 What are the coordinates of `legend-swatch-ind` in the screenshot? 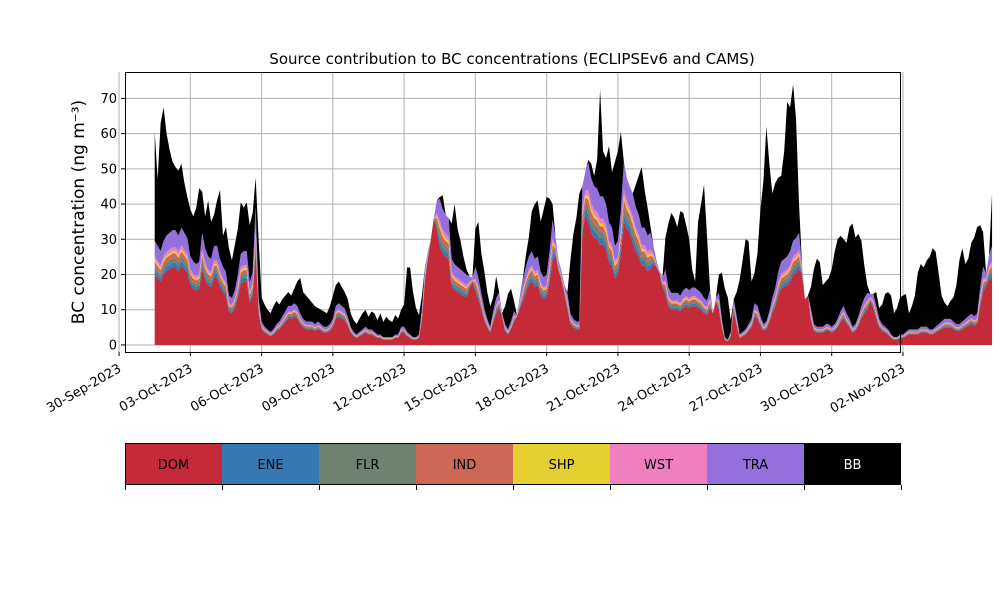 It's located at (464, 464).